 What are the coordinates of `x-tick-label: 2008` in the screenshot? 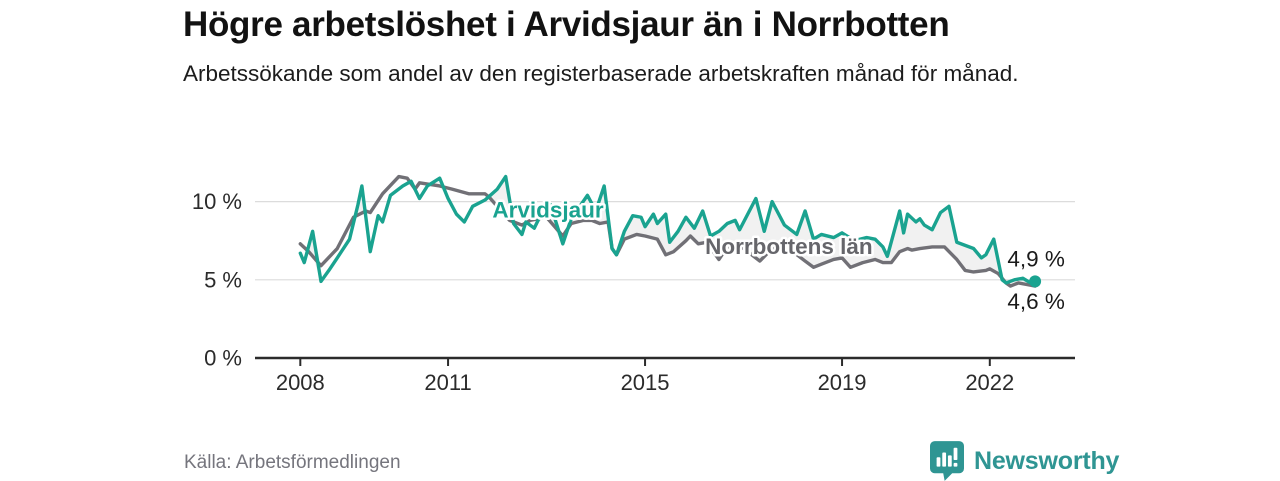 It's located at (300, 382).